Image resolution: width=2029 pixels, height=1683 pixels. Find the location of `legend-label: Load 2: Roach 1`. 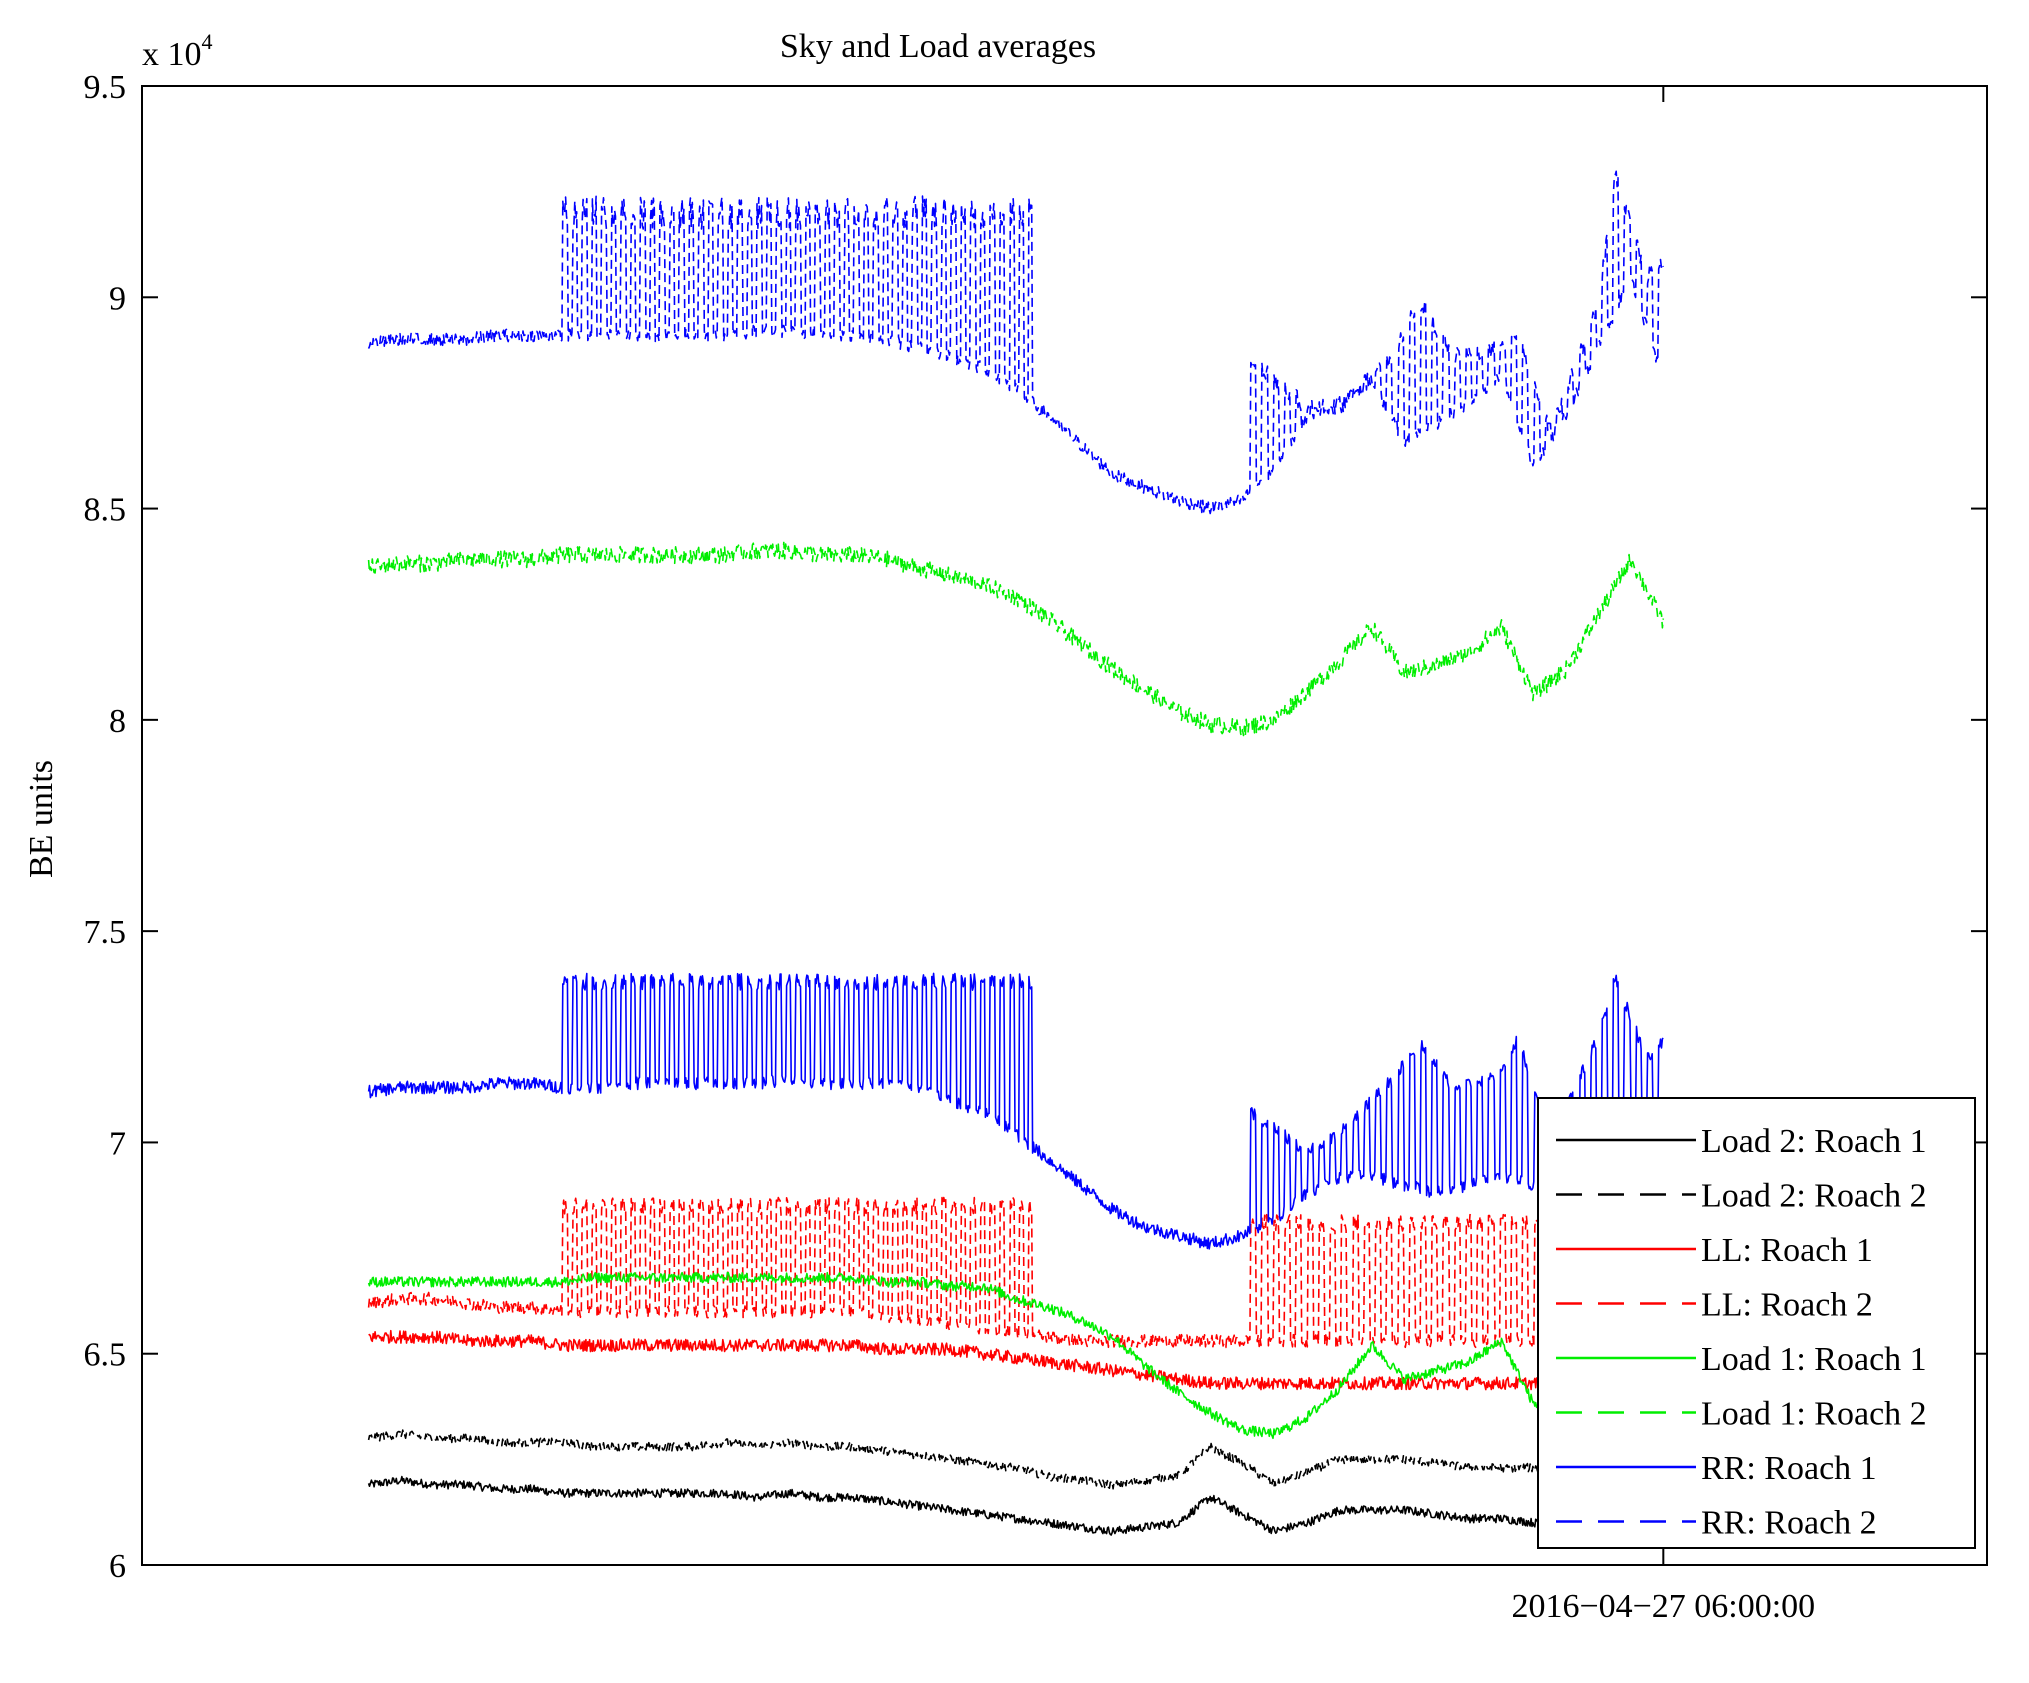

legend-label: Load 2: Roach 1 is located at coordinates (1814, 1141).